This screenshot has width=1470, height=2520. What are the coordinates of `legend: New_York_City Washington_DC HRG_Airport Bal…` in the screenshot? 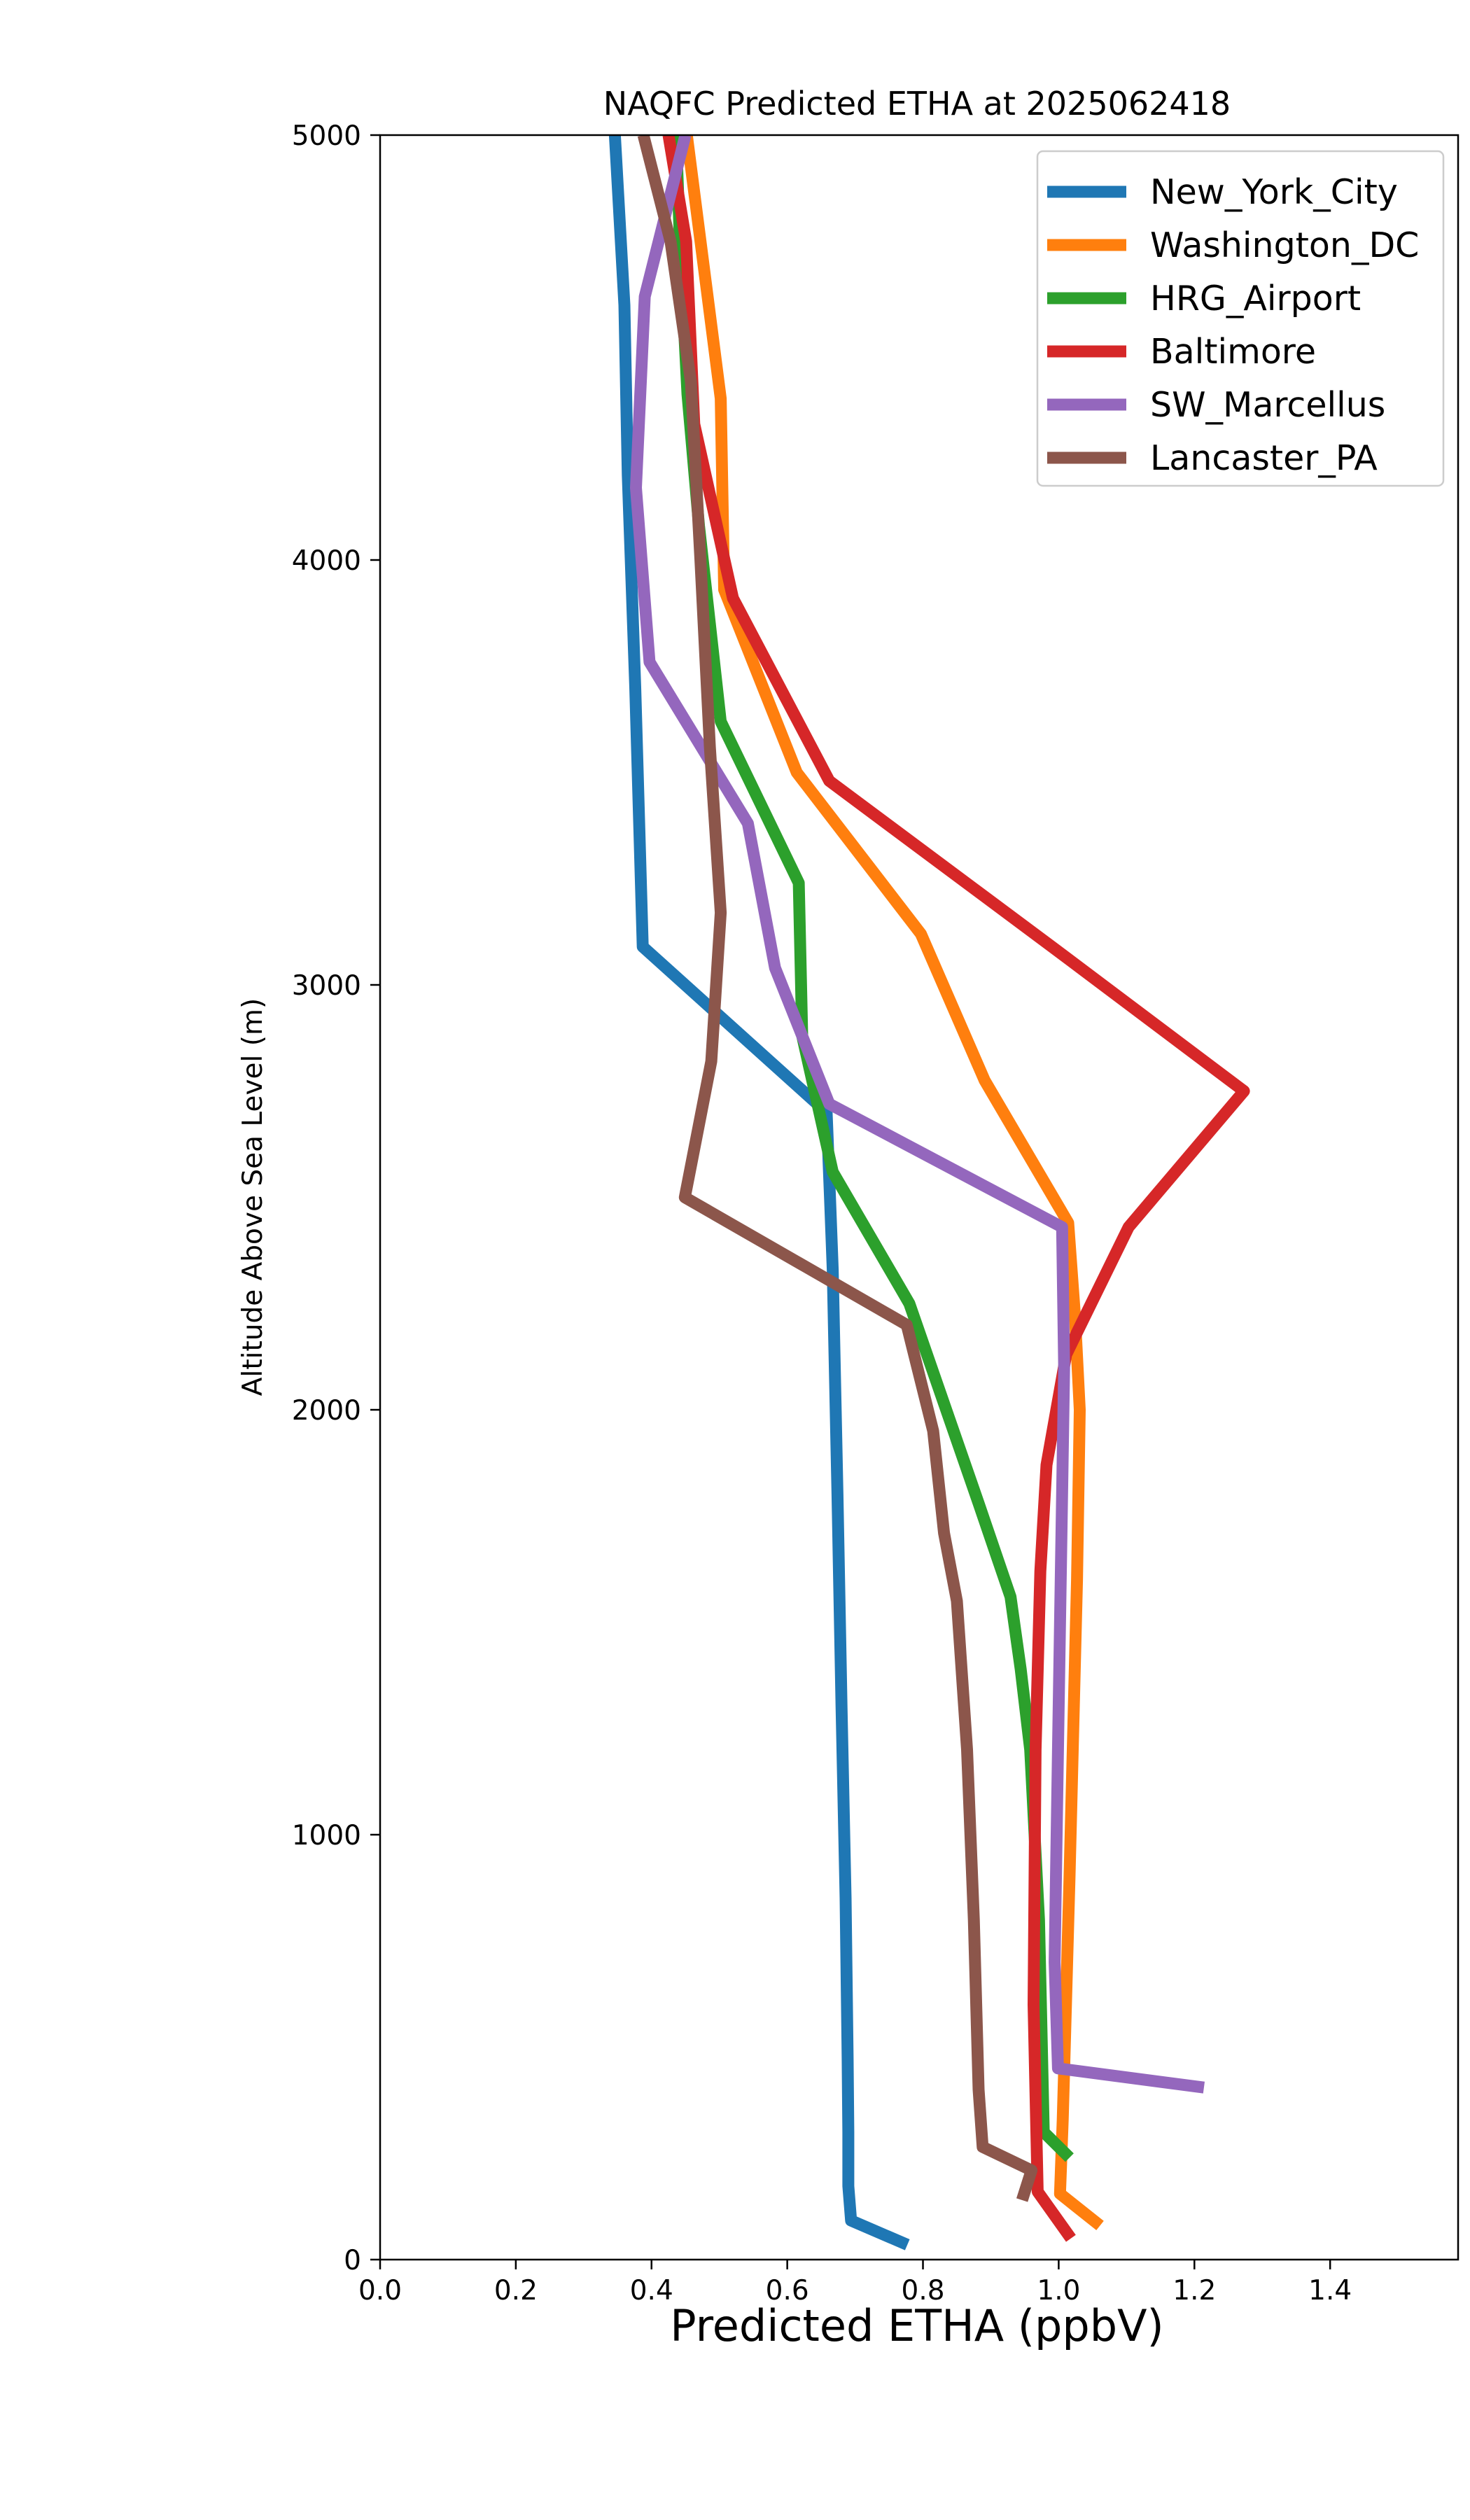 It's located at (1240, 318).